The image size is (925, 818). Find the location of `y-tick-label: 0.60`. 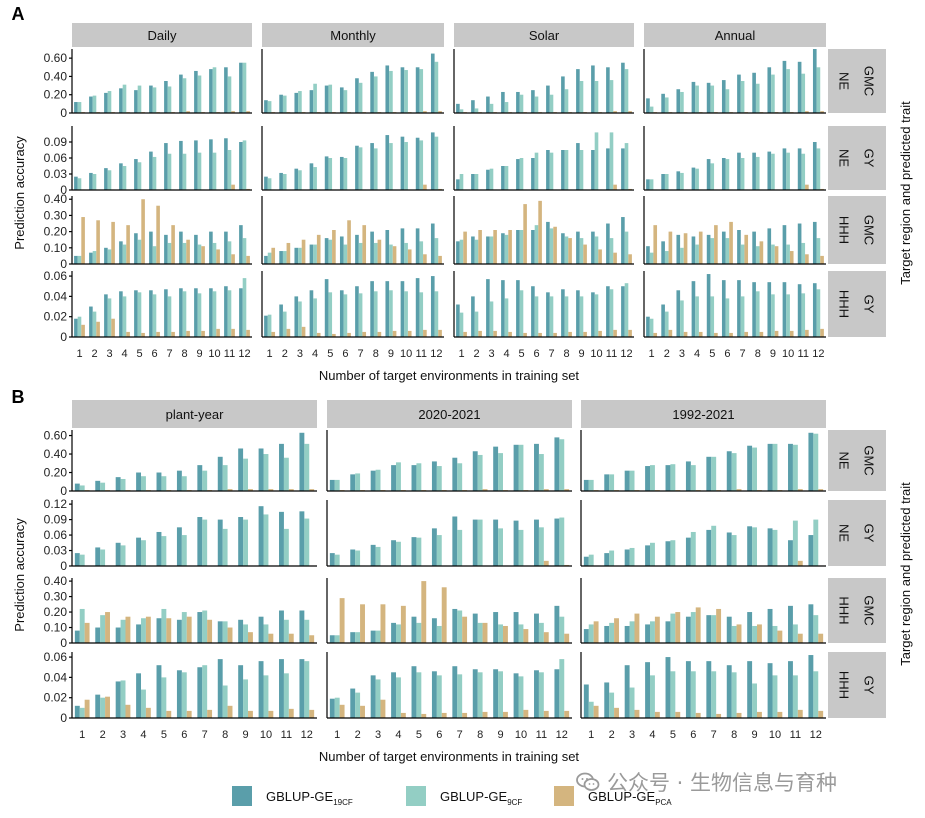

y-tick-label: 0.60 is located at coordinates (56, 58).